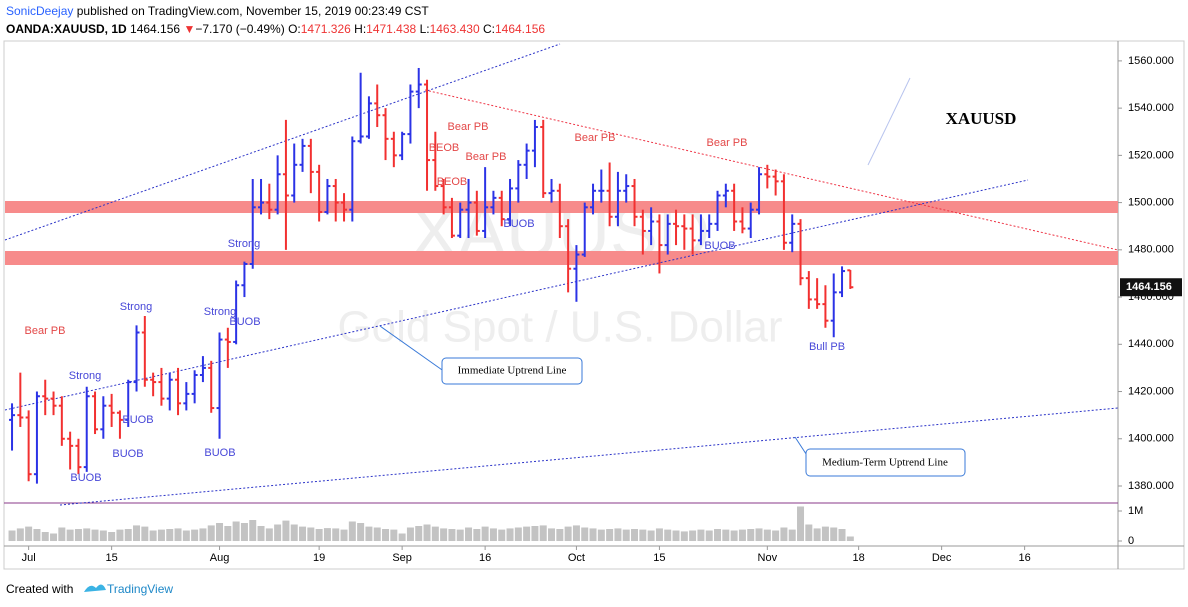 The width and height of the screenshot is (1188, 607). I want to click on y-tick-label: 1520.000, so click(1151, 155).